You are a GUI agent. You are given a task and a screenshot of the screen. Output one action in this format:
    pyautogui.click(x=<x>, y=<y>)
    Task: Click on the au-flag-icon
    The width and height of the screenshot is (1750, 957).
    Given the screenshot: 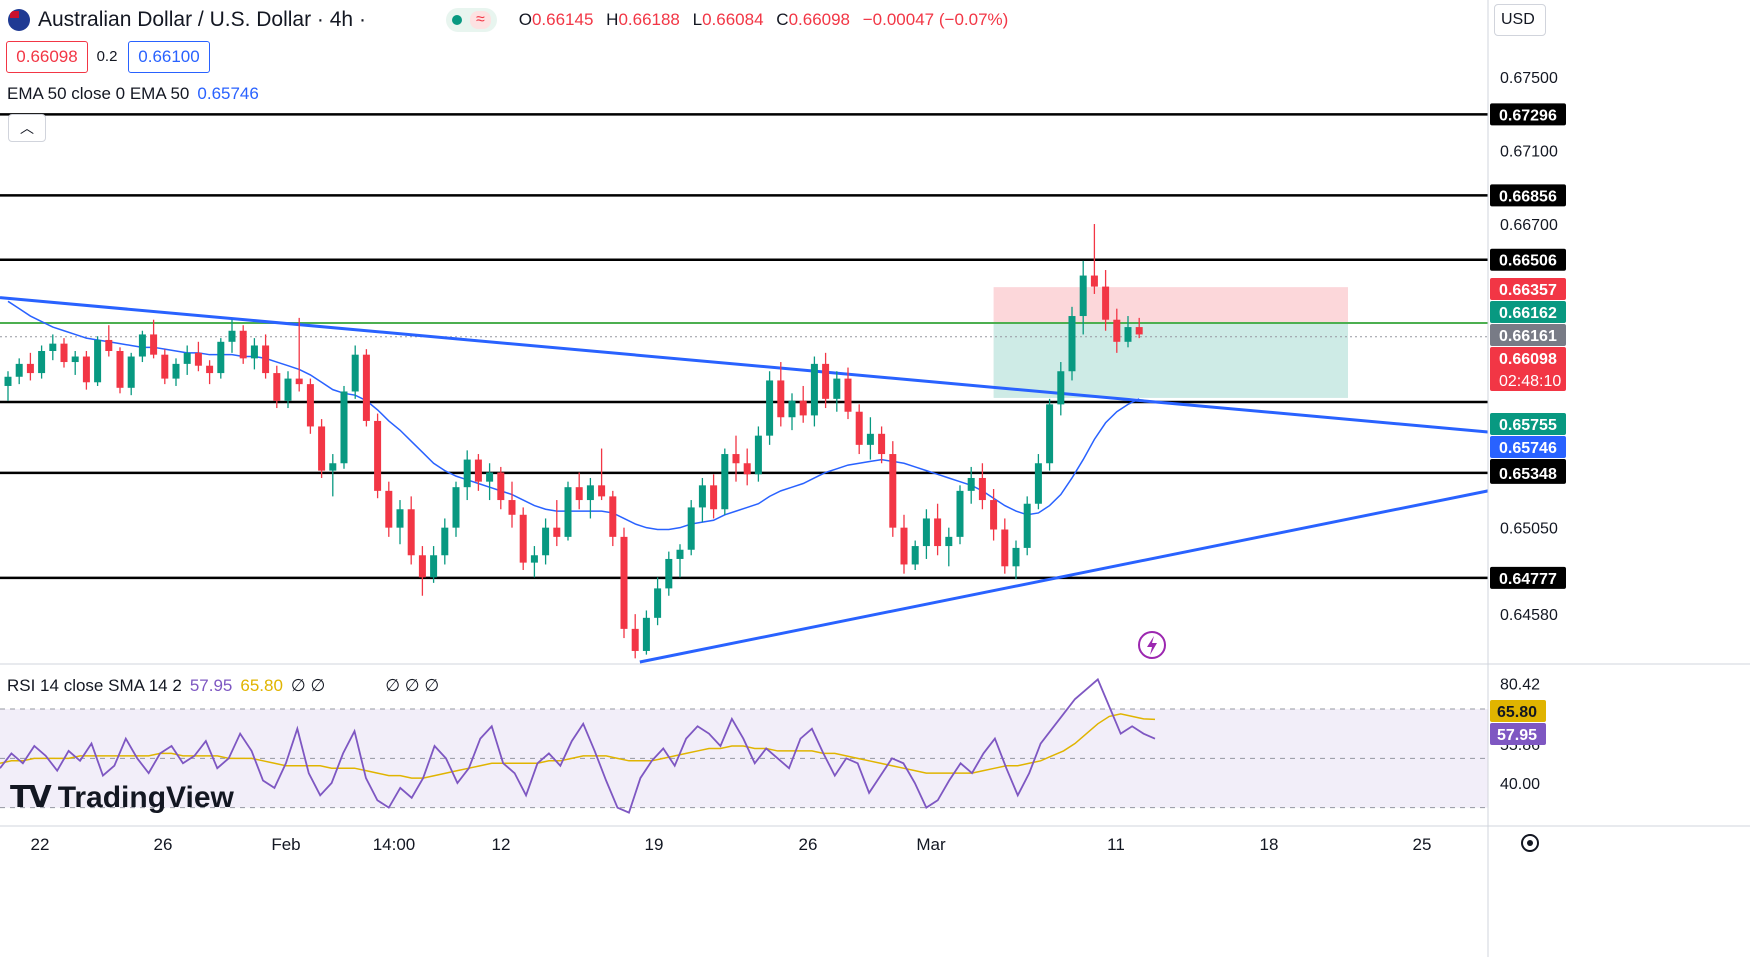 What is the action you would take?
    pyautogui.click(x=19, y=20)
    